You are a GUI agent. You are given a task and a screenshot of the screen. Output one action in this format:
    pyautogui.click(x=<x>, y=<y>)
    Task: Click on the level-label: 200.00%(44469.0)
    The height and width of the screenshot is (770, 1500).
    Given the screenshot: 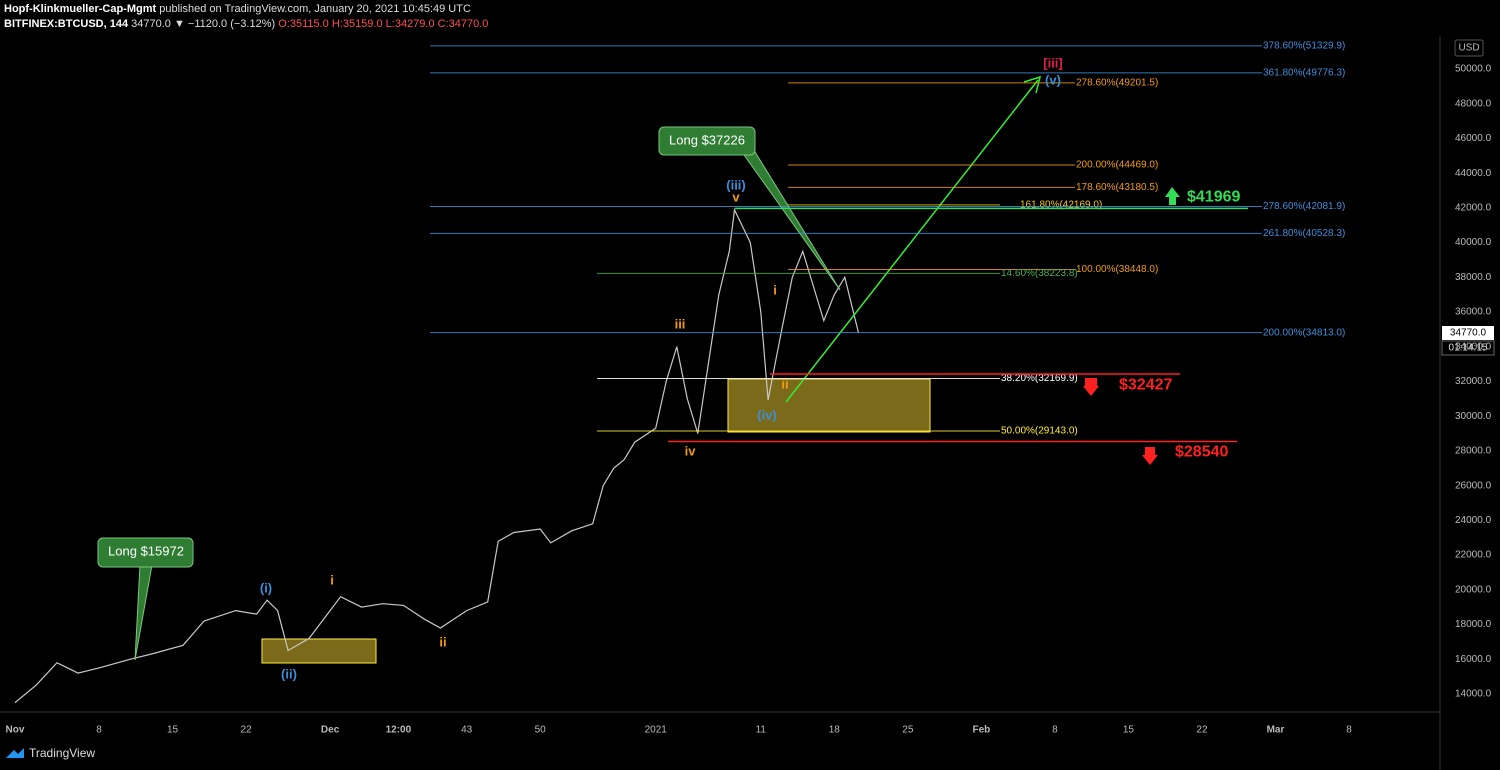 What is the action you would take?
    pyautogui.click(x=1117, y=165)
    